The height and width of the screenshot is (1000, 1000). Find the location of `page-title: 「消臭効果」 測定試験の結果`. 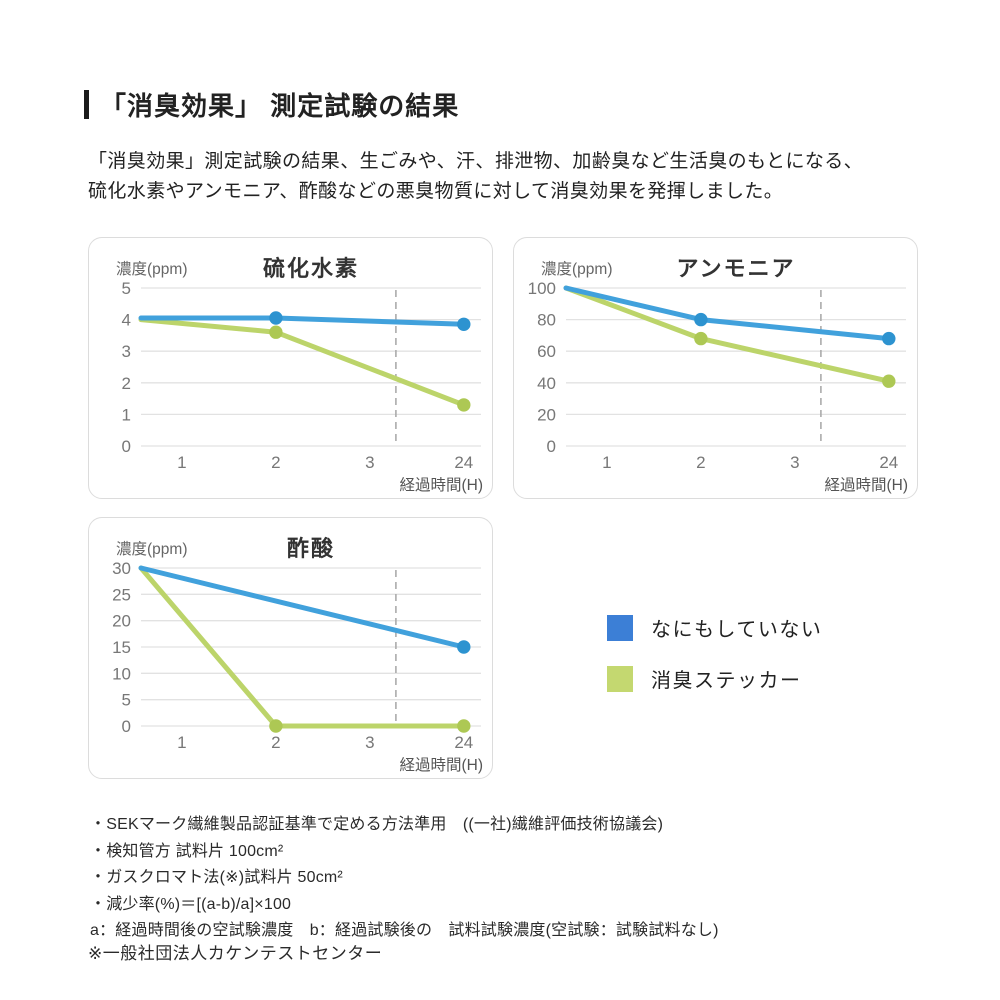

page-title: 「消臭効果」 測定試験の結果 is located at coordinates (280, 106).